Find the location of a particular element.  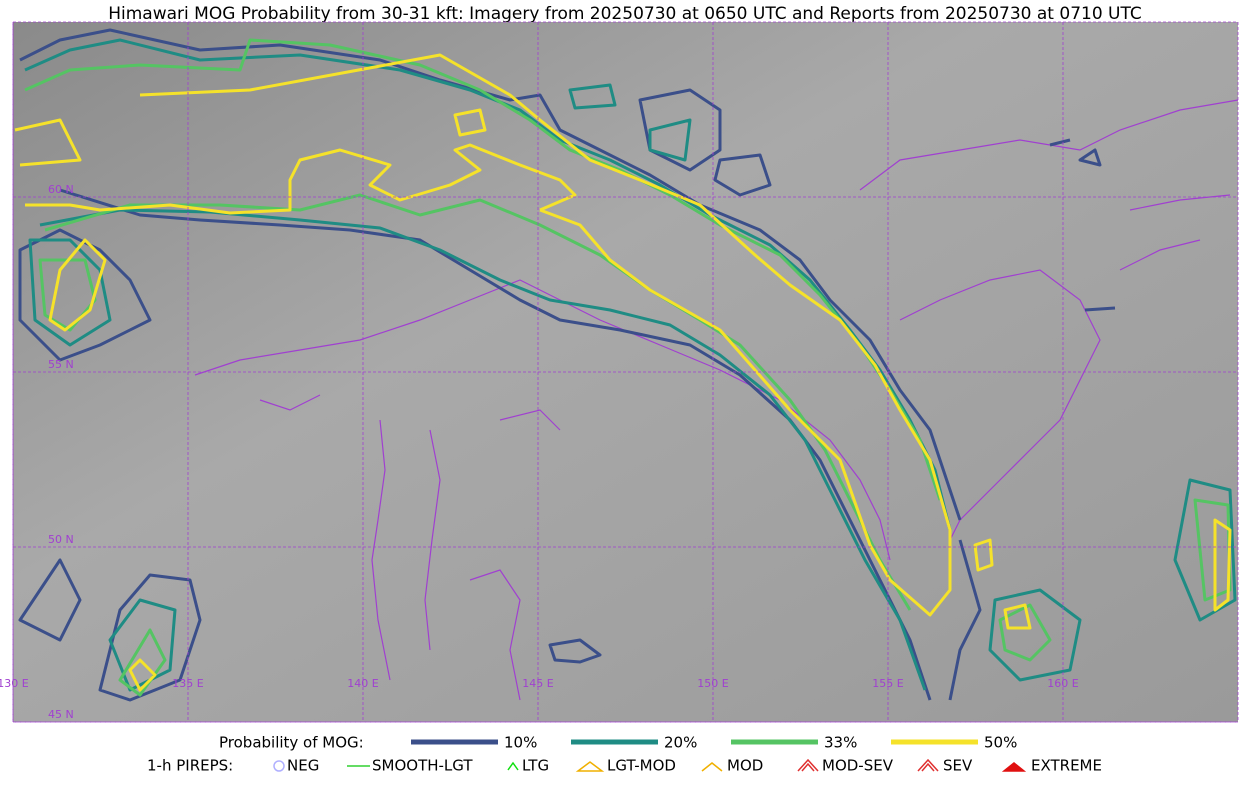

longitude-label: 145 E is located at coordinates (537, 683).